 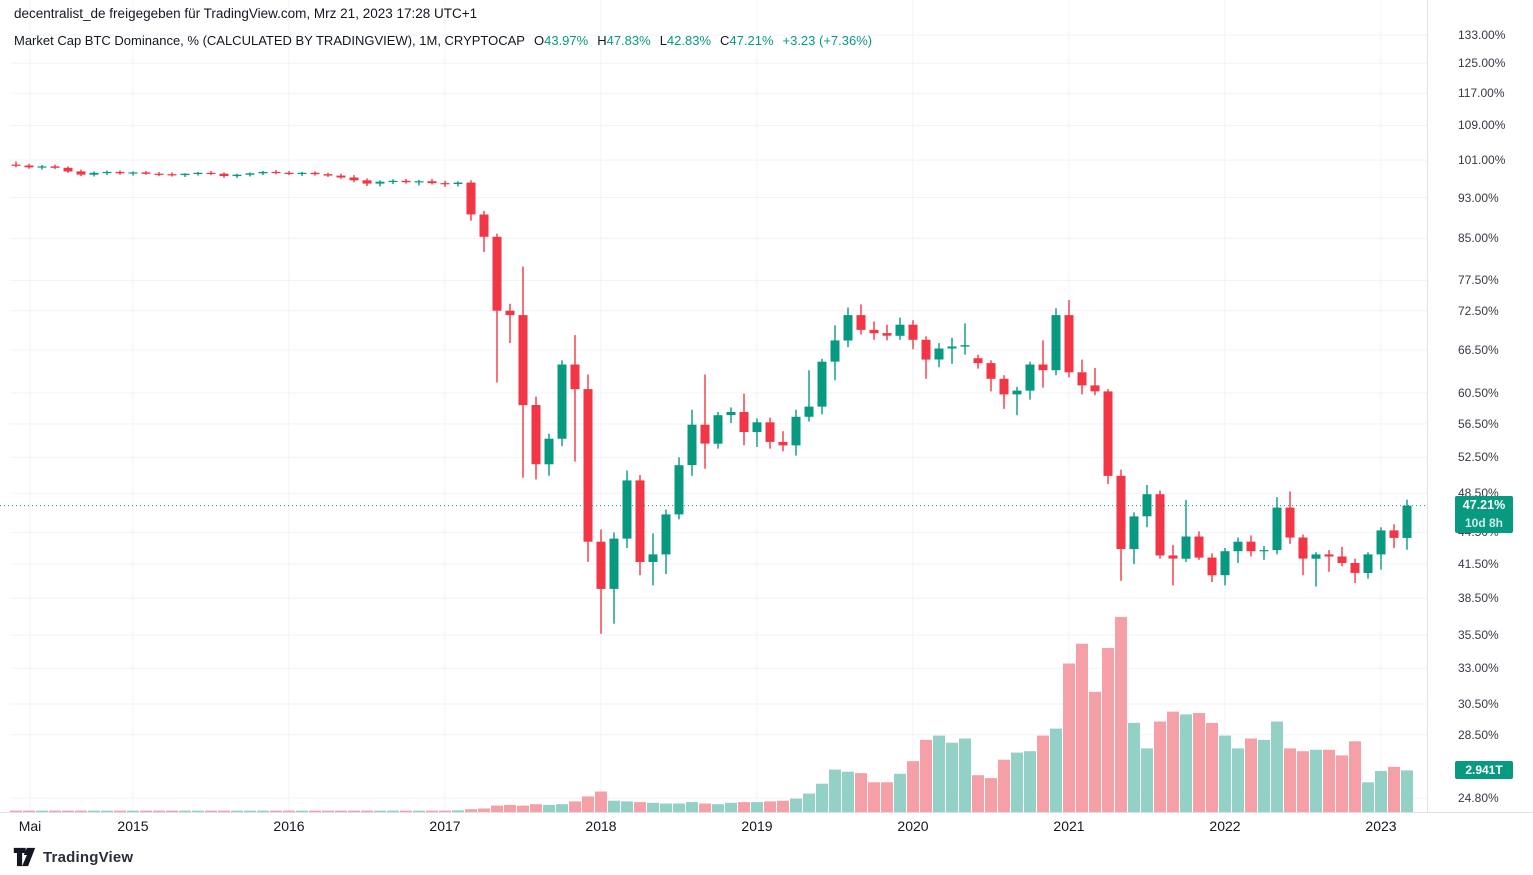 I want to click on time-axis: Mai 2015 2016 2017 2018 2019 2020 2021 2022 2023, so click(x=766, y=827).